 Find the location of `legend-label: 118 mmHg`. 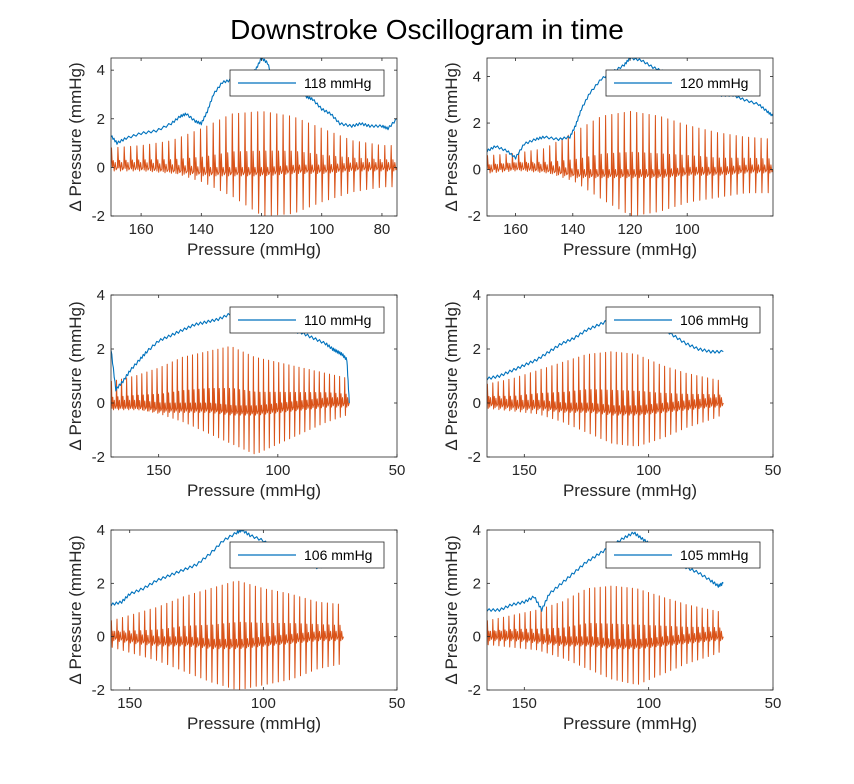

legend-label: 118 mmHg is located at coordinates (337, 83).